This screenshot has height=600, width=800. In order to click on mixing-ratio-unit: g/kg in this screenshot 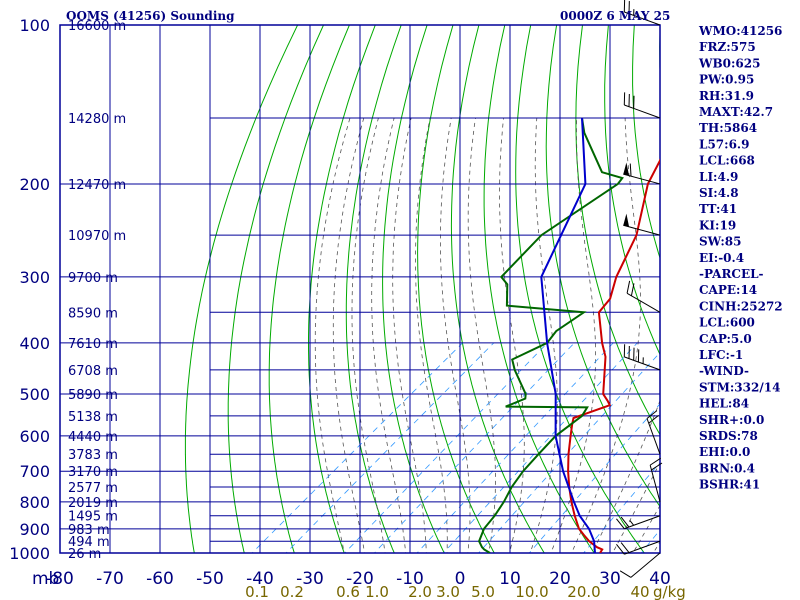, I will do `click(669, 591)`.